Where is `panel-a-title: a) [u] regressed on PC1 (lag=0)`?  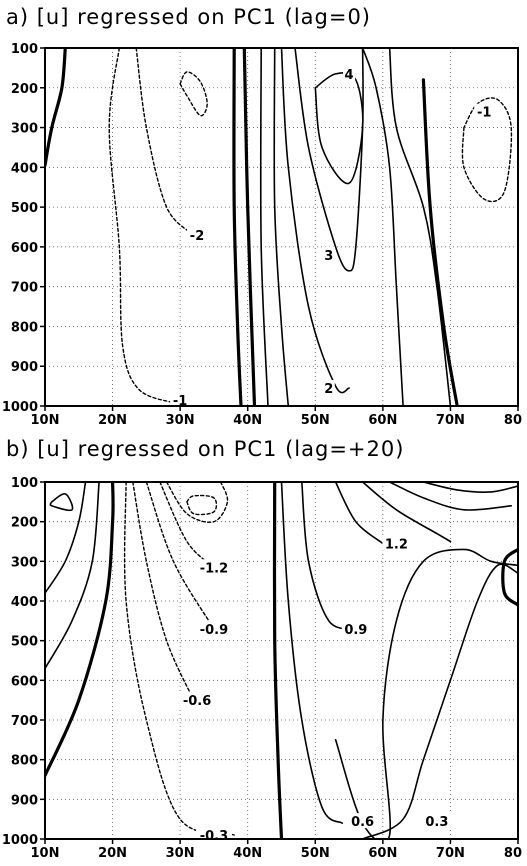 panel-a-title: a) [u] regressed on PC1 (lag=0) is located at coordinates (189, 17).